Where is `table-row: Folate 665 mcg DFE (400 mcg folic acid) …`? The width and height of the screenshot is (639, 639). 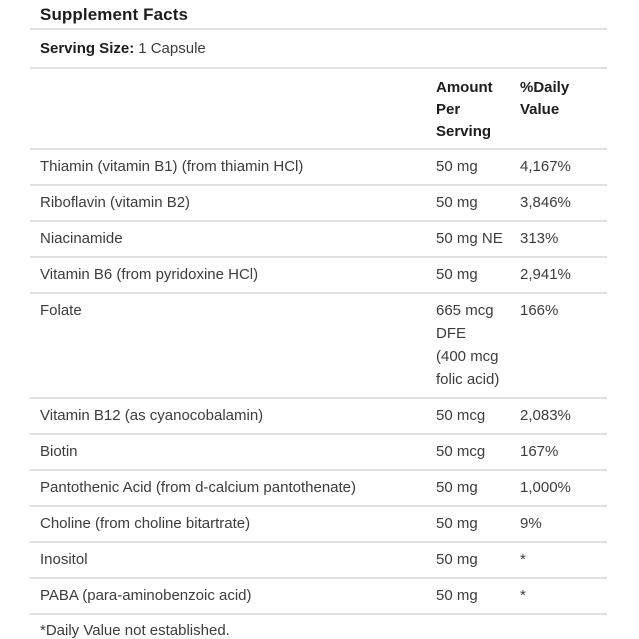 table-row: Folate 665 mcg DFE (400 mcg folic acid) … is located at coordinates (318, 346).